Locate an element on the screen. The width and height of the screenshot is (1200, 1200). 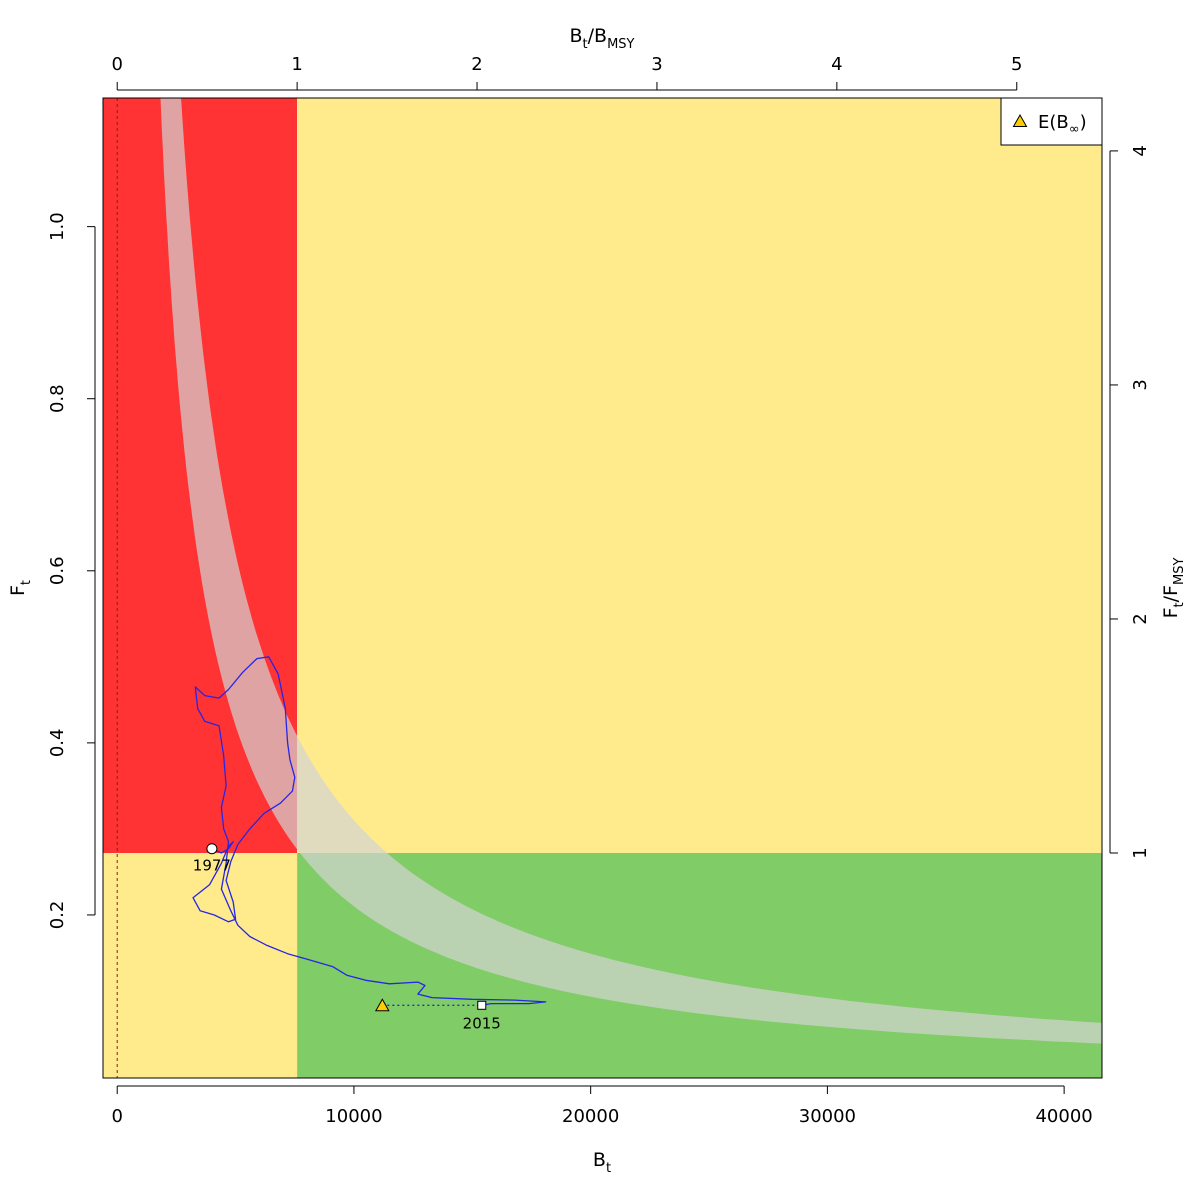
top-axis-title: Bt/BMSY is located at coordinates (601, 38).